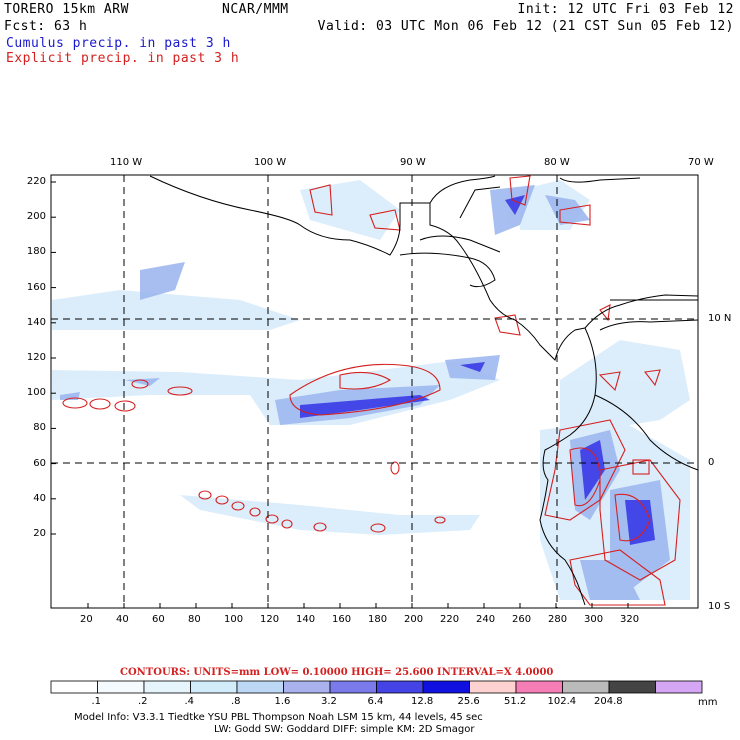 This screenshot has width=740, height=740. I want to click on lon-label-100w: 100 W, so click(270, 162).